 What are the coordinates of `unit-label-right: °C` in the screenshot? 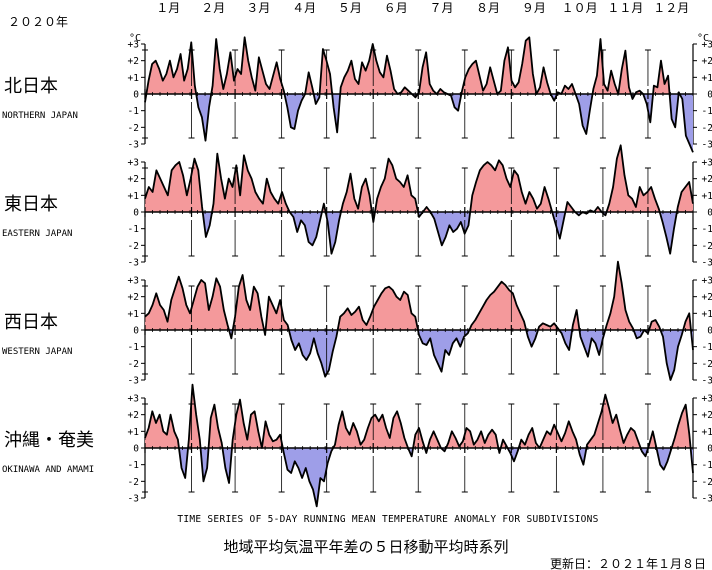 It's located at (703, 38).